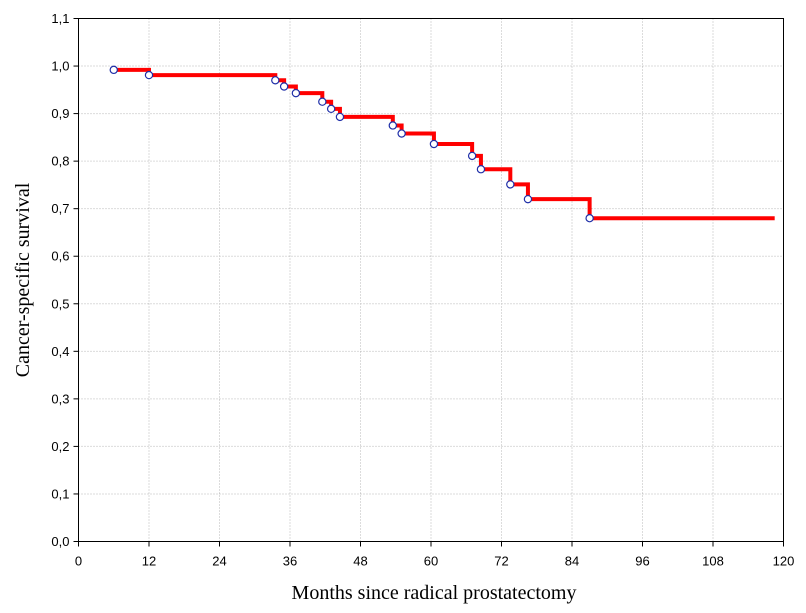 Image resolution: width=806 pixels, height=613 pixels. What do you see at coordinates (572, 561) in the screenshot?
I see `x-tick-label-7: 84` at bounding box center [572, 561].